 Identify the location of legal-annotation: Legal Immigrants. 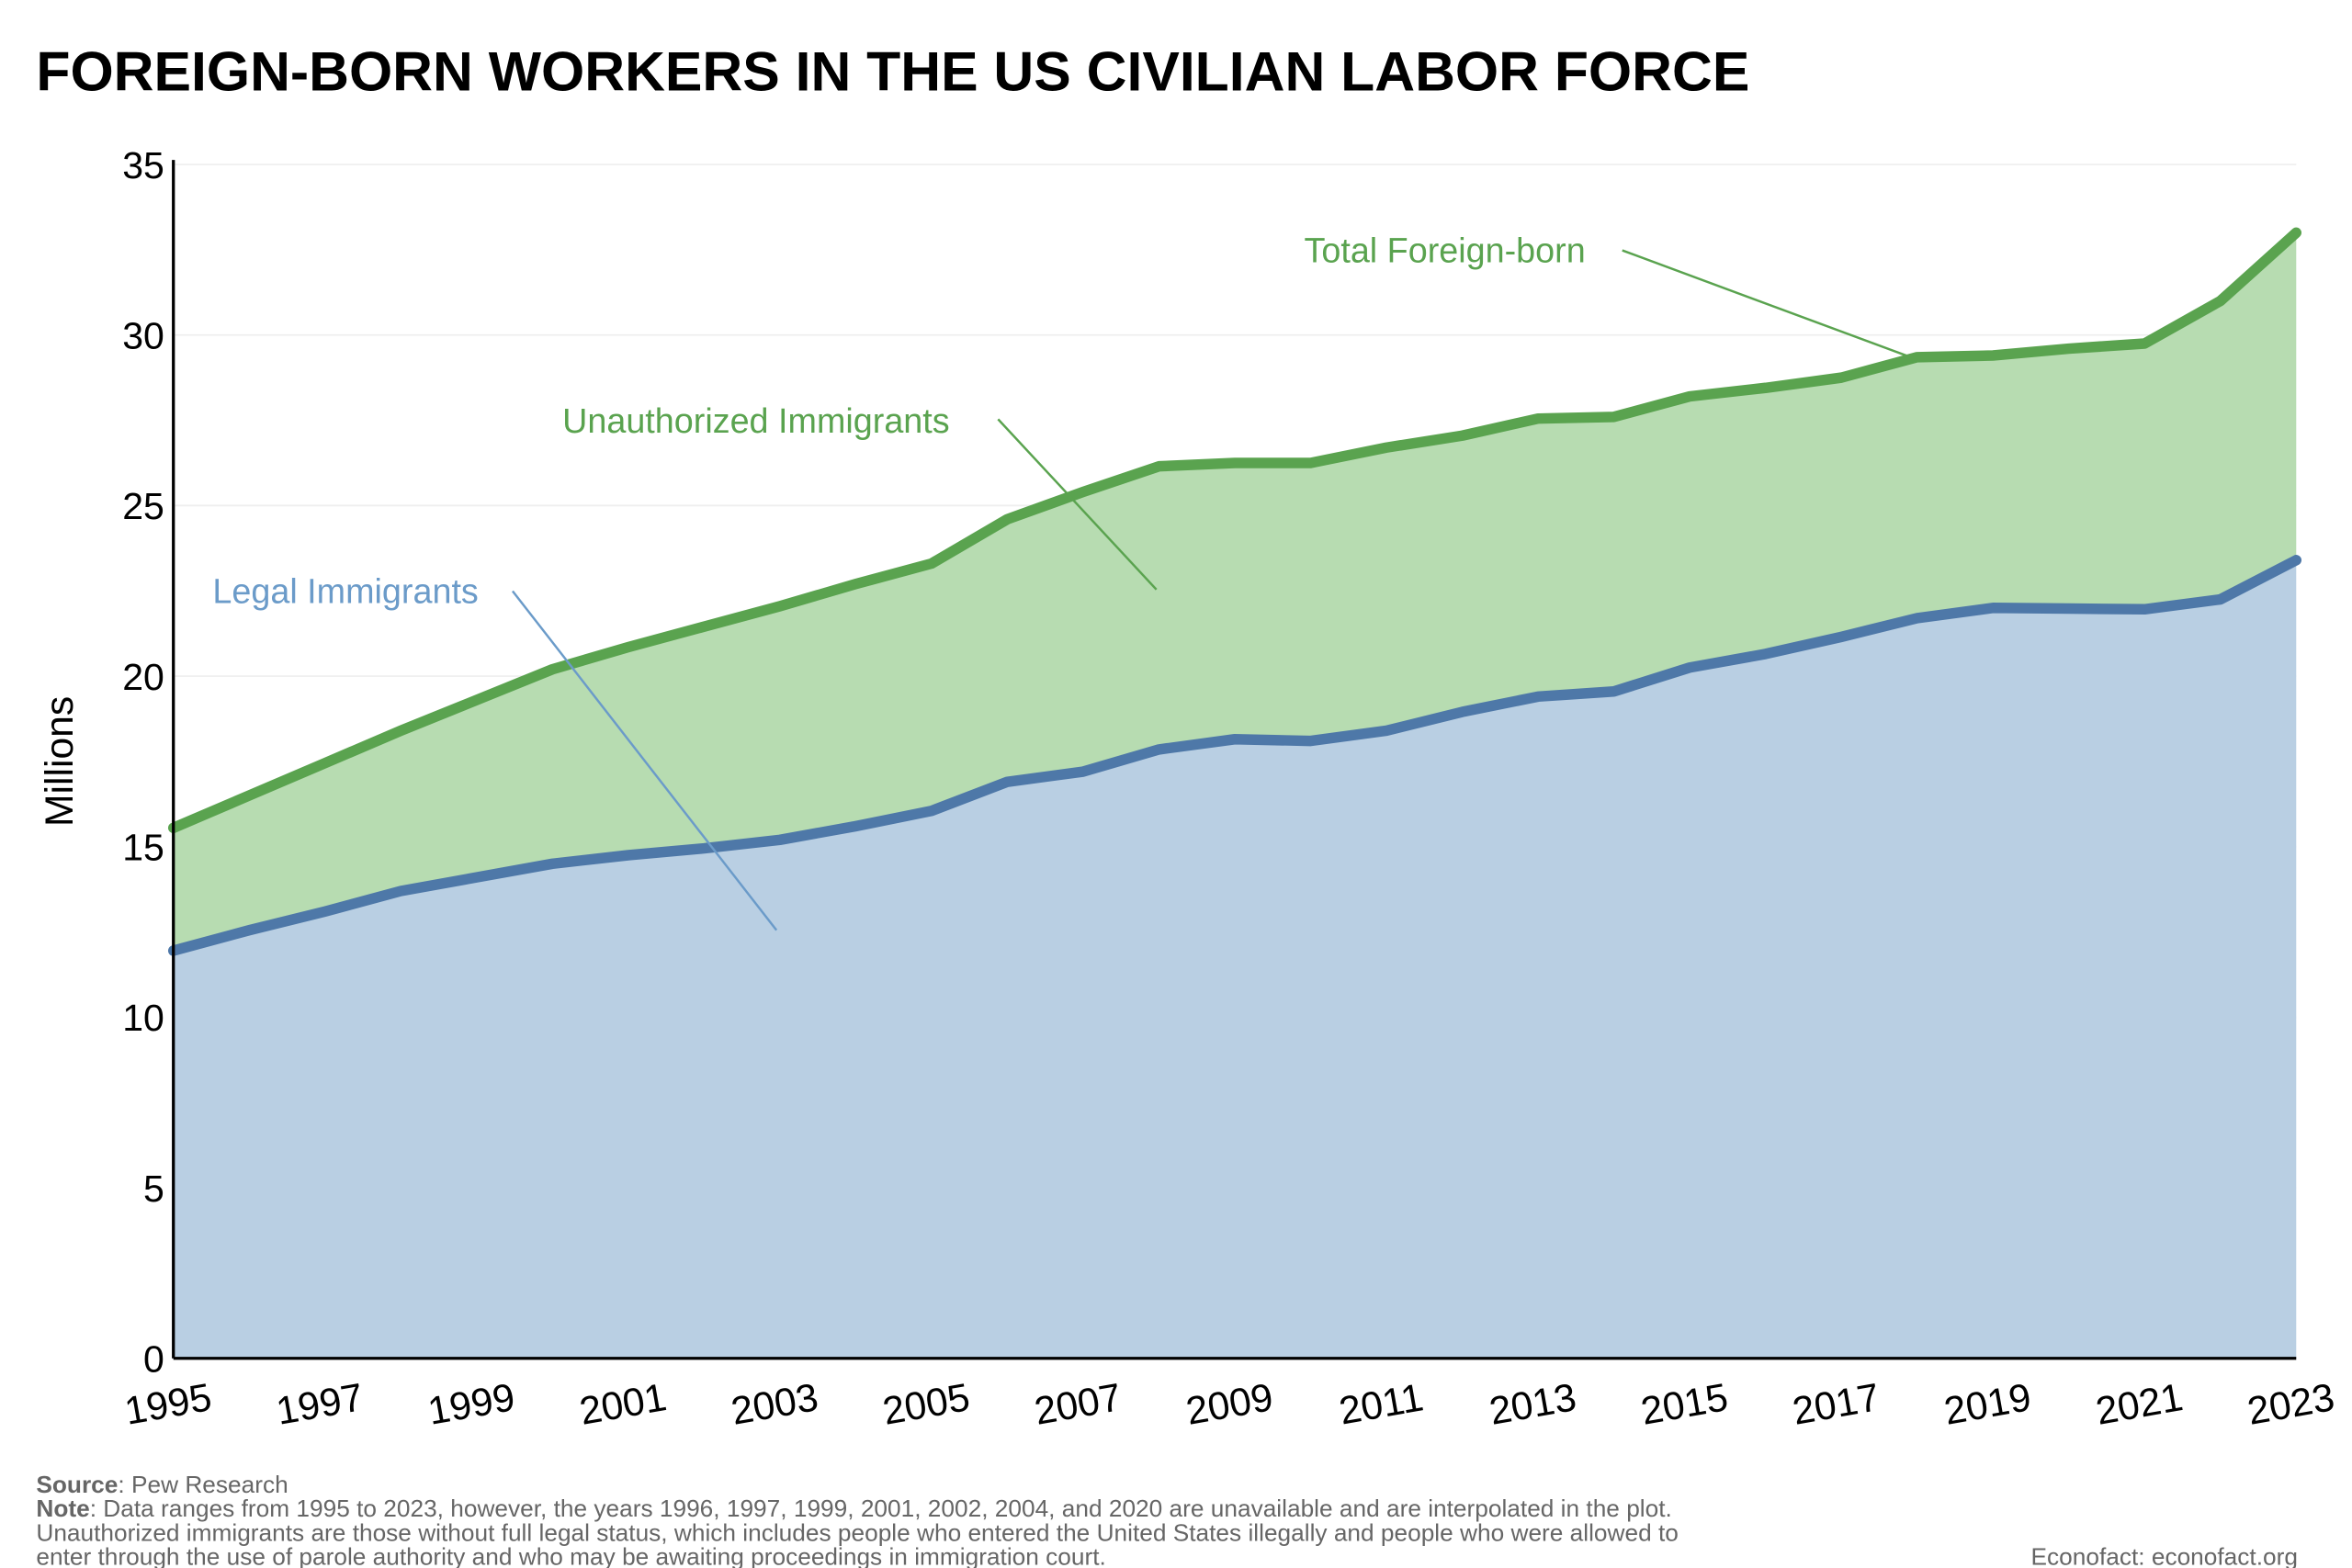
(345, 591).